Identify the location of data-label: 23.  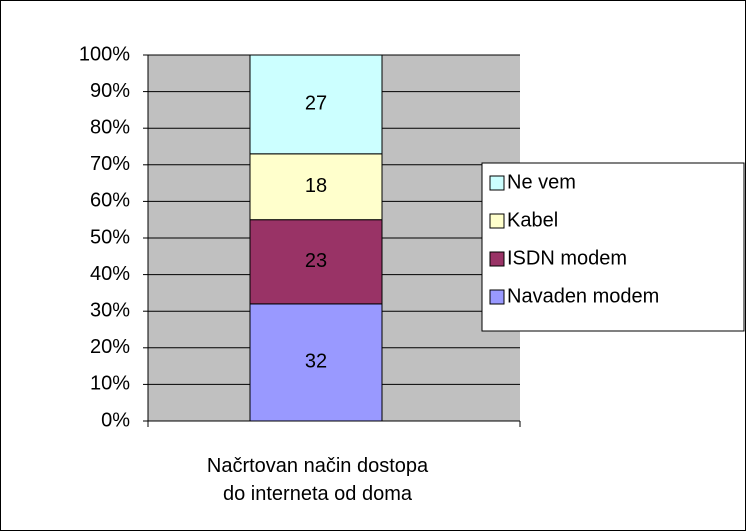
(316, 261).